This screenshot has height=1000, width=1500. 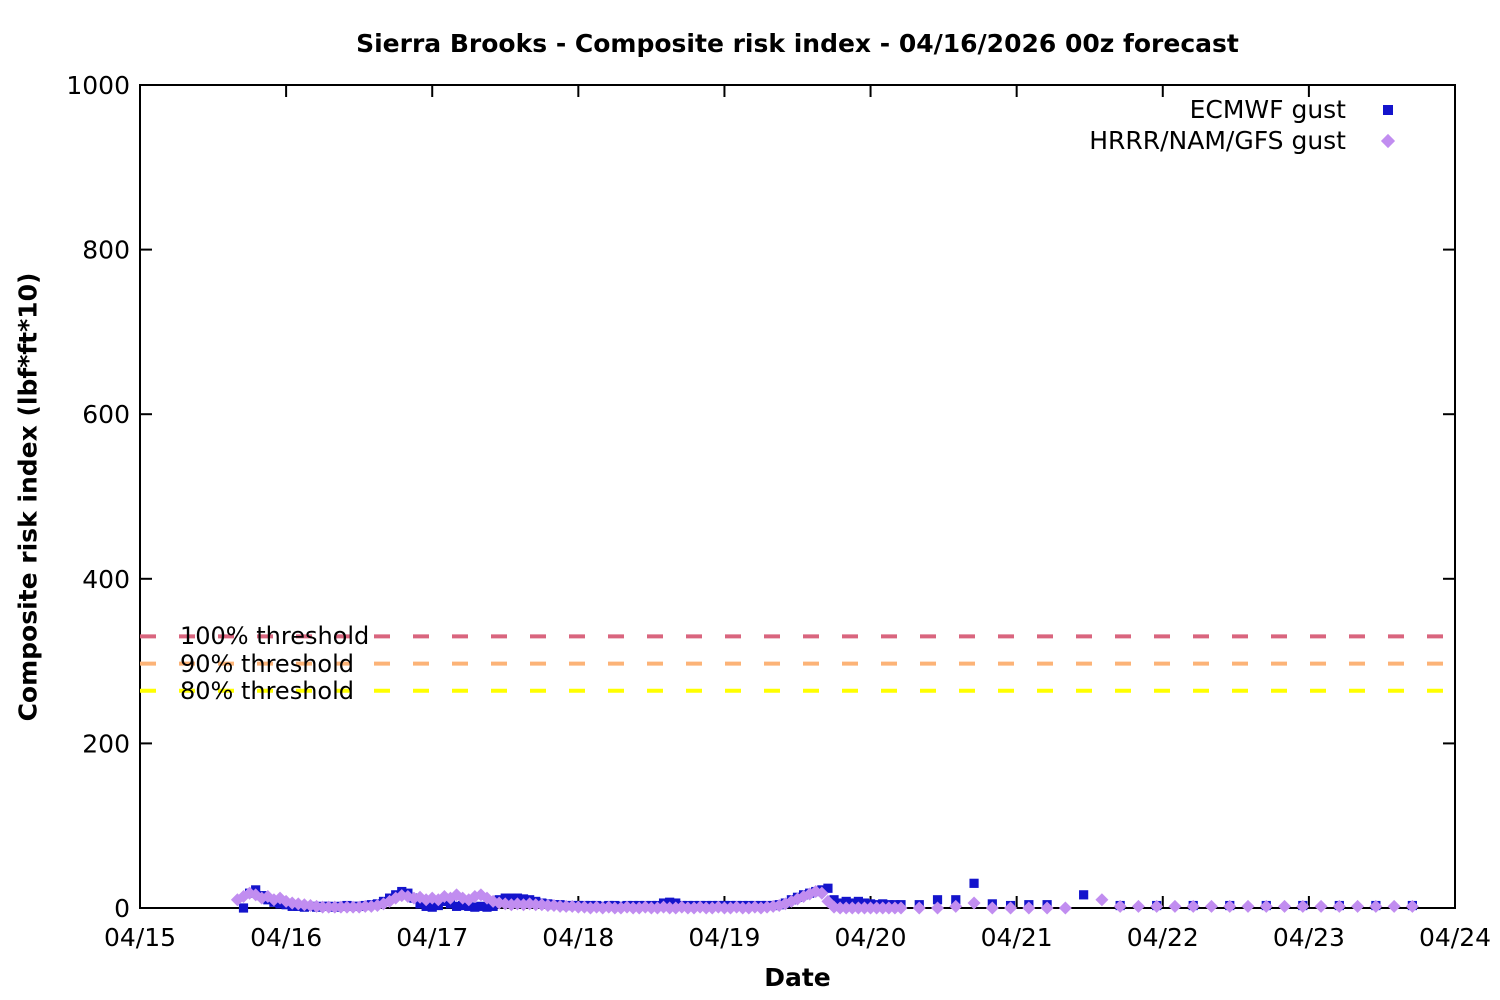 I want to click on threshold-label-90: 90% threshold, so click(x=267, y=663).